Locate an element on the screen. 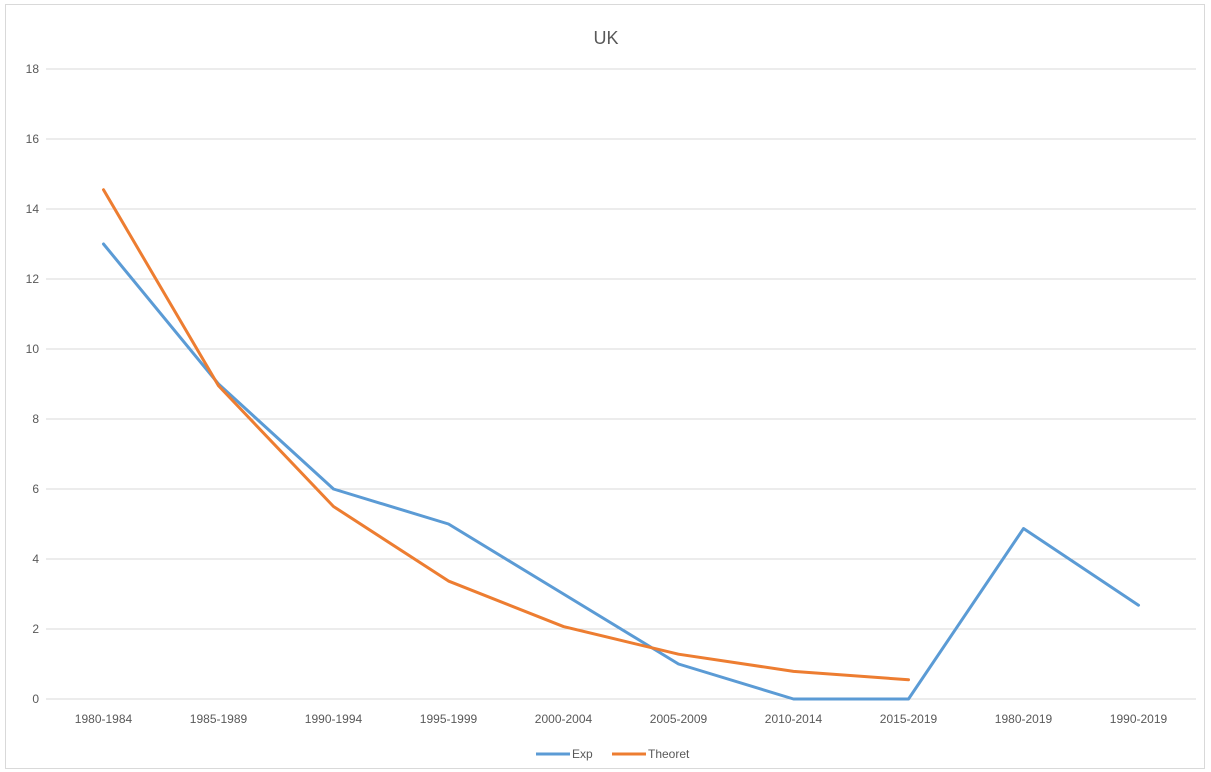 This screenshot has height=772, width=1211. y-tick-label: 14 is located at coordinates (33, 209).